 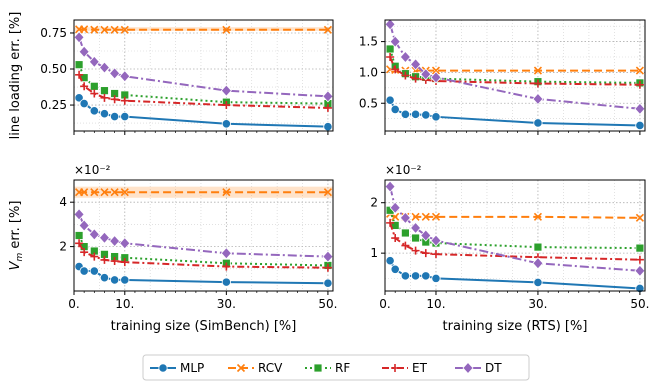 I want to click on legend-item-mlp: MLP, so click(x=177, y=368).